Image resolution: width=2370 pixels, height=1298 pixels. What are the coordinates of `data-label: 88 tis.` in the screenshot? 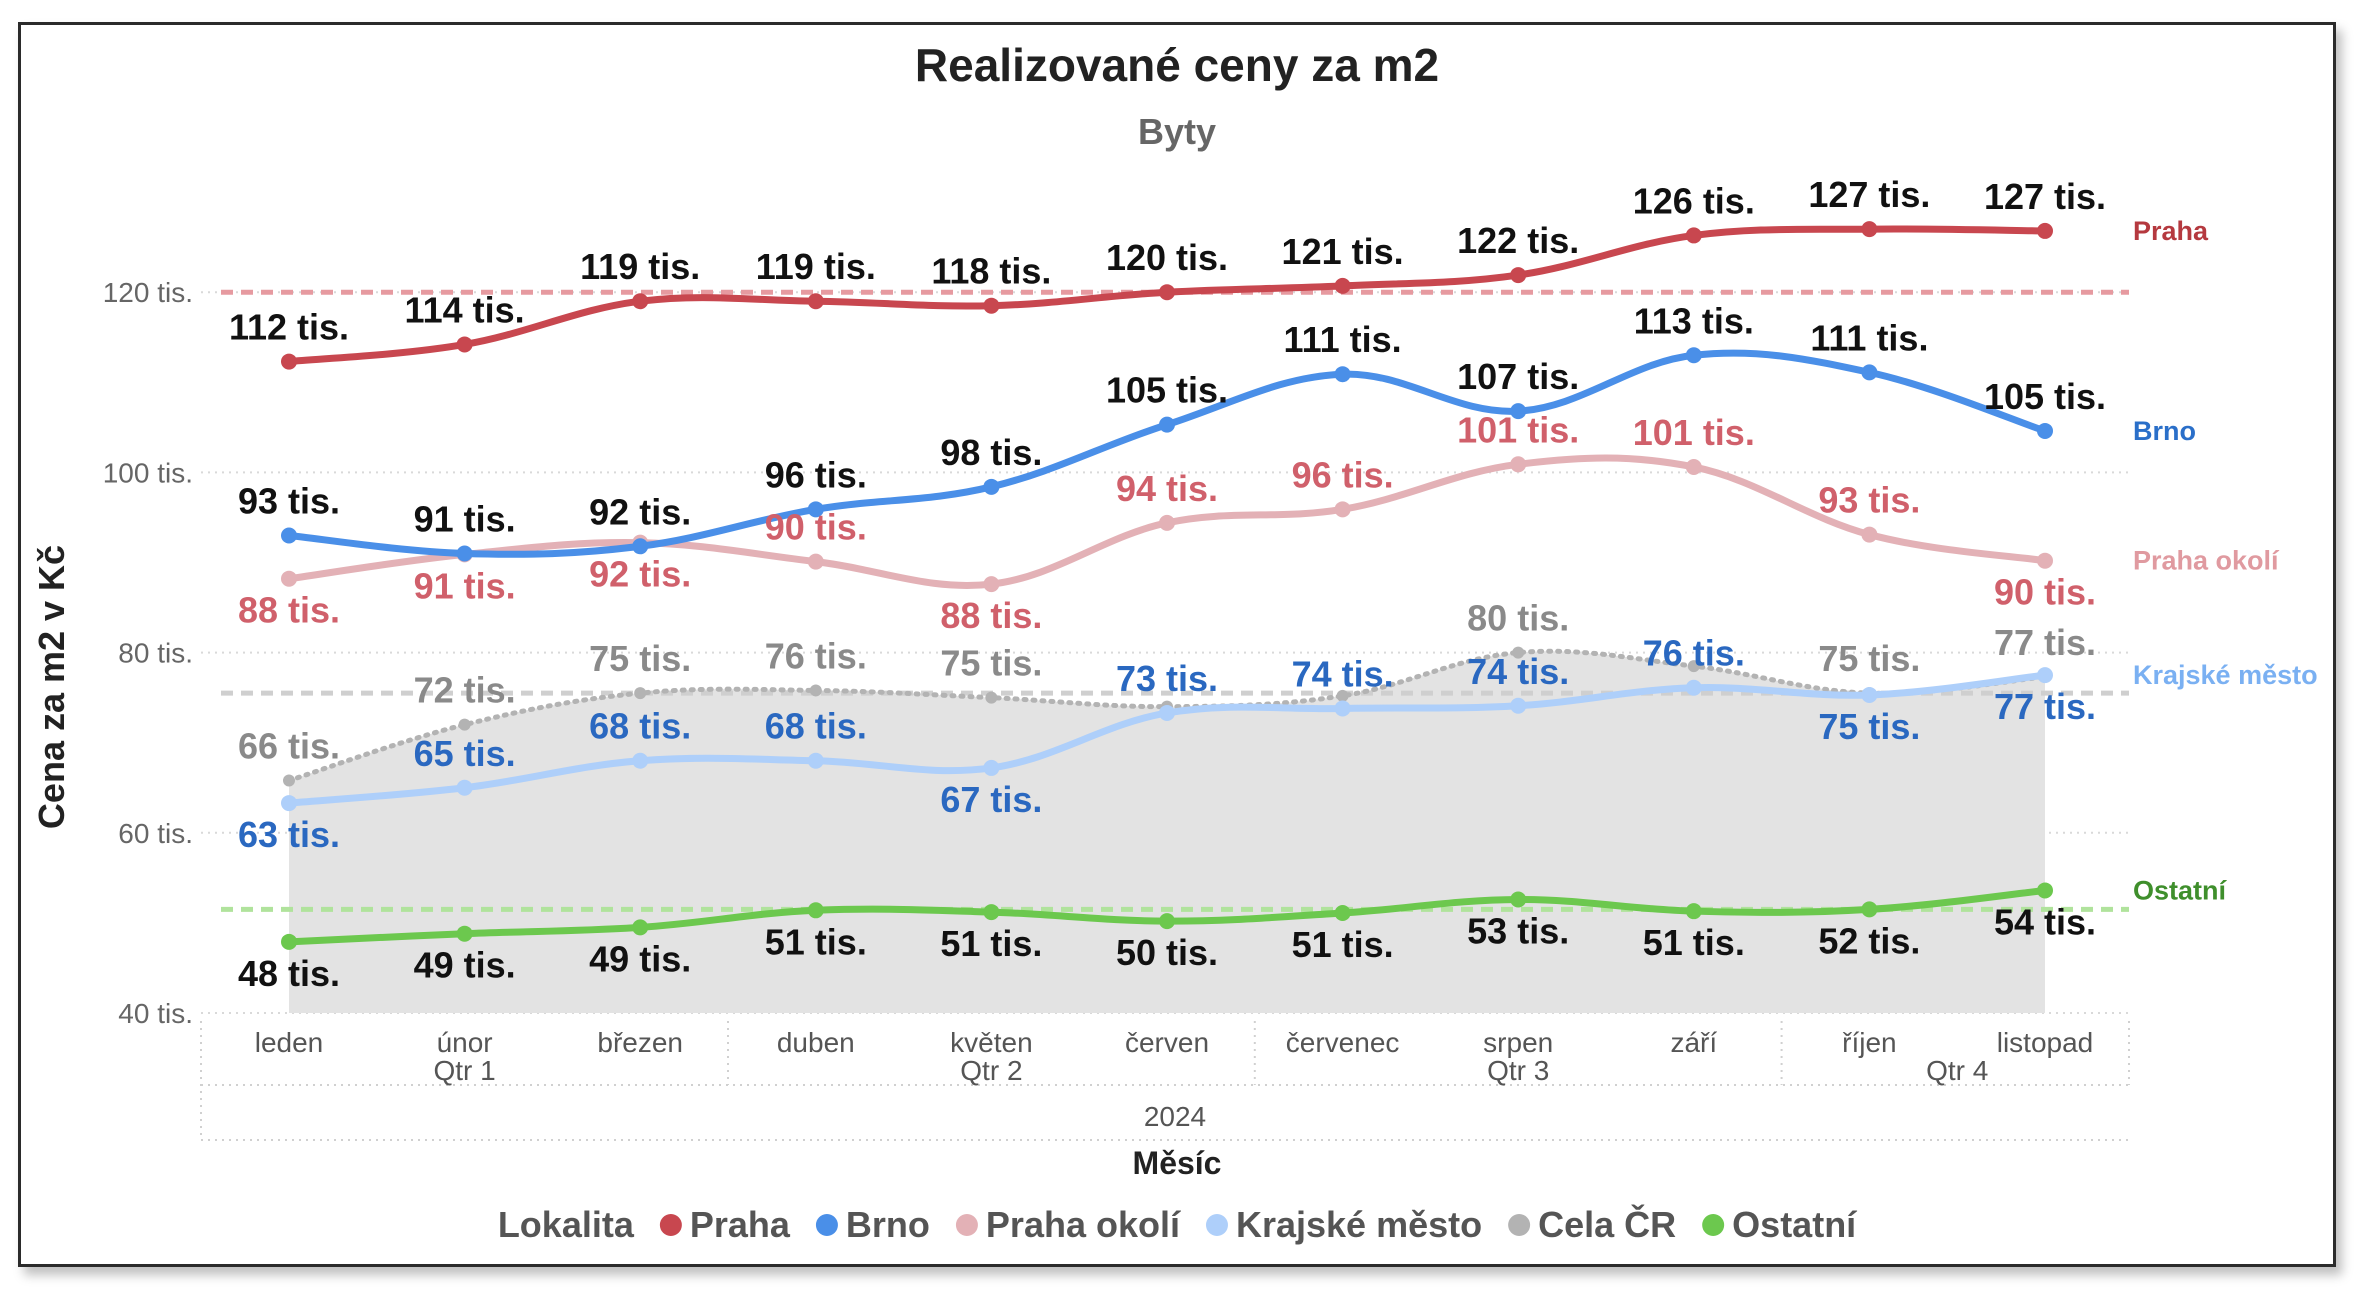 It's located at (289, 610).